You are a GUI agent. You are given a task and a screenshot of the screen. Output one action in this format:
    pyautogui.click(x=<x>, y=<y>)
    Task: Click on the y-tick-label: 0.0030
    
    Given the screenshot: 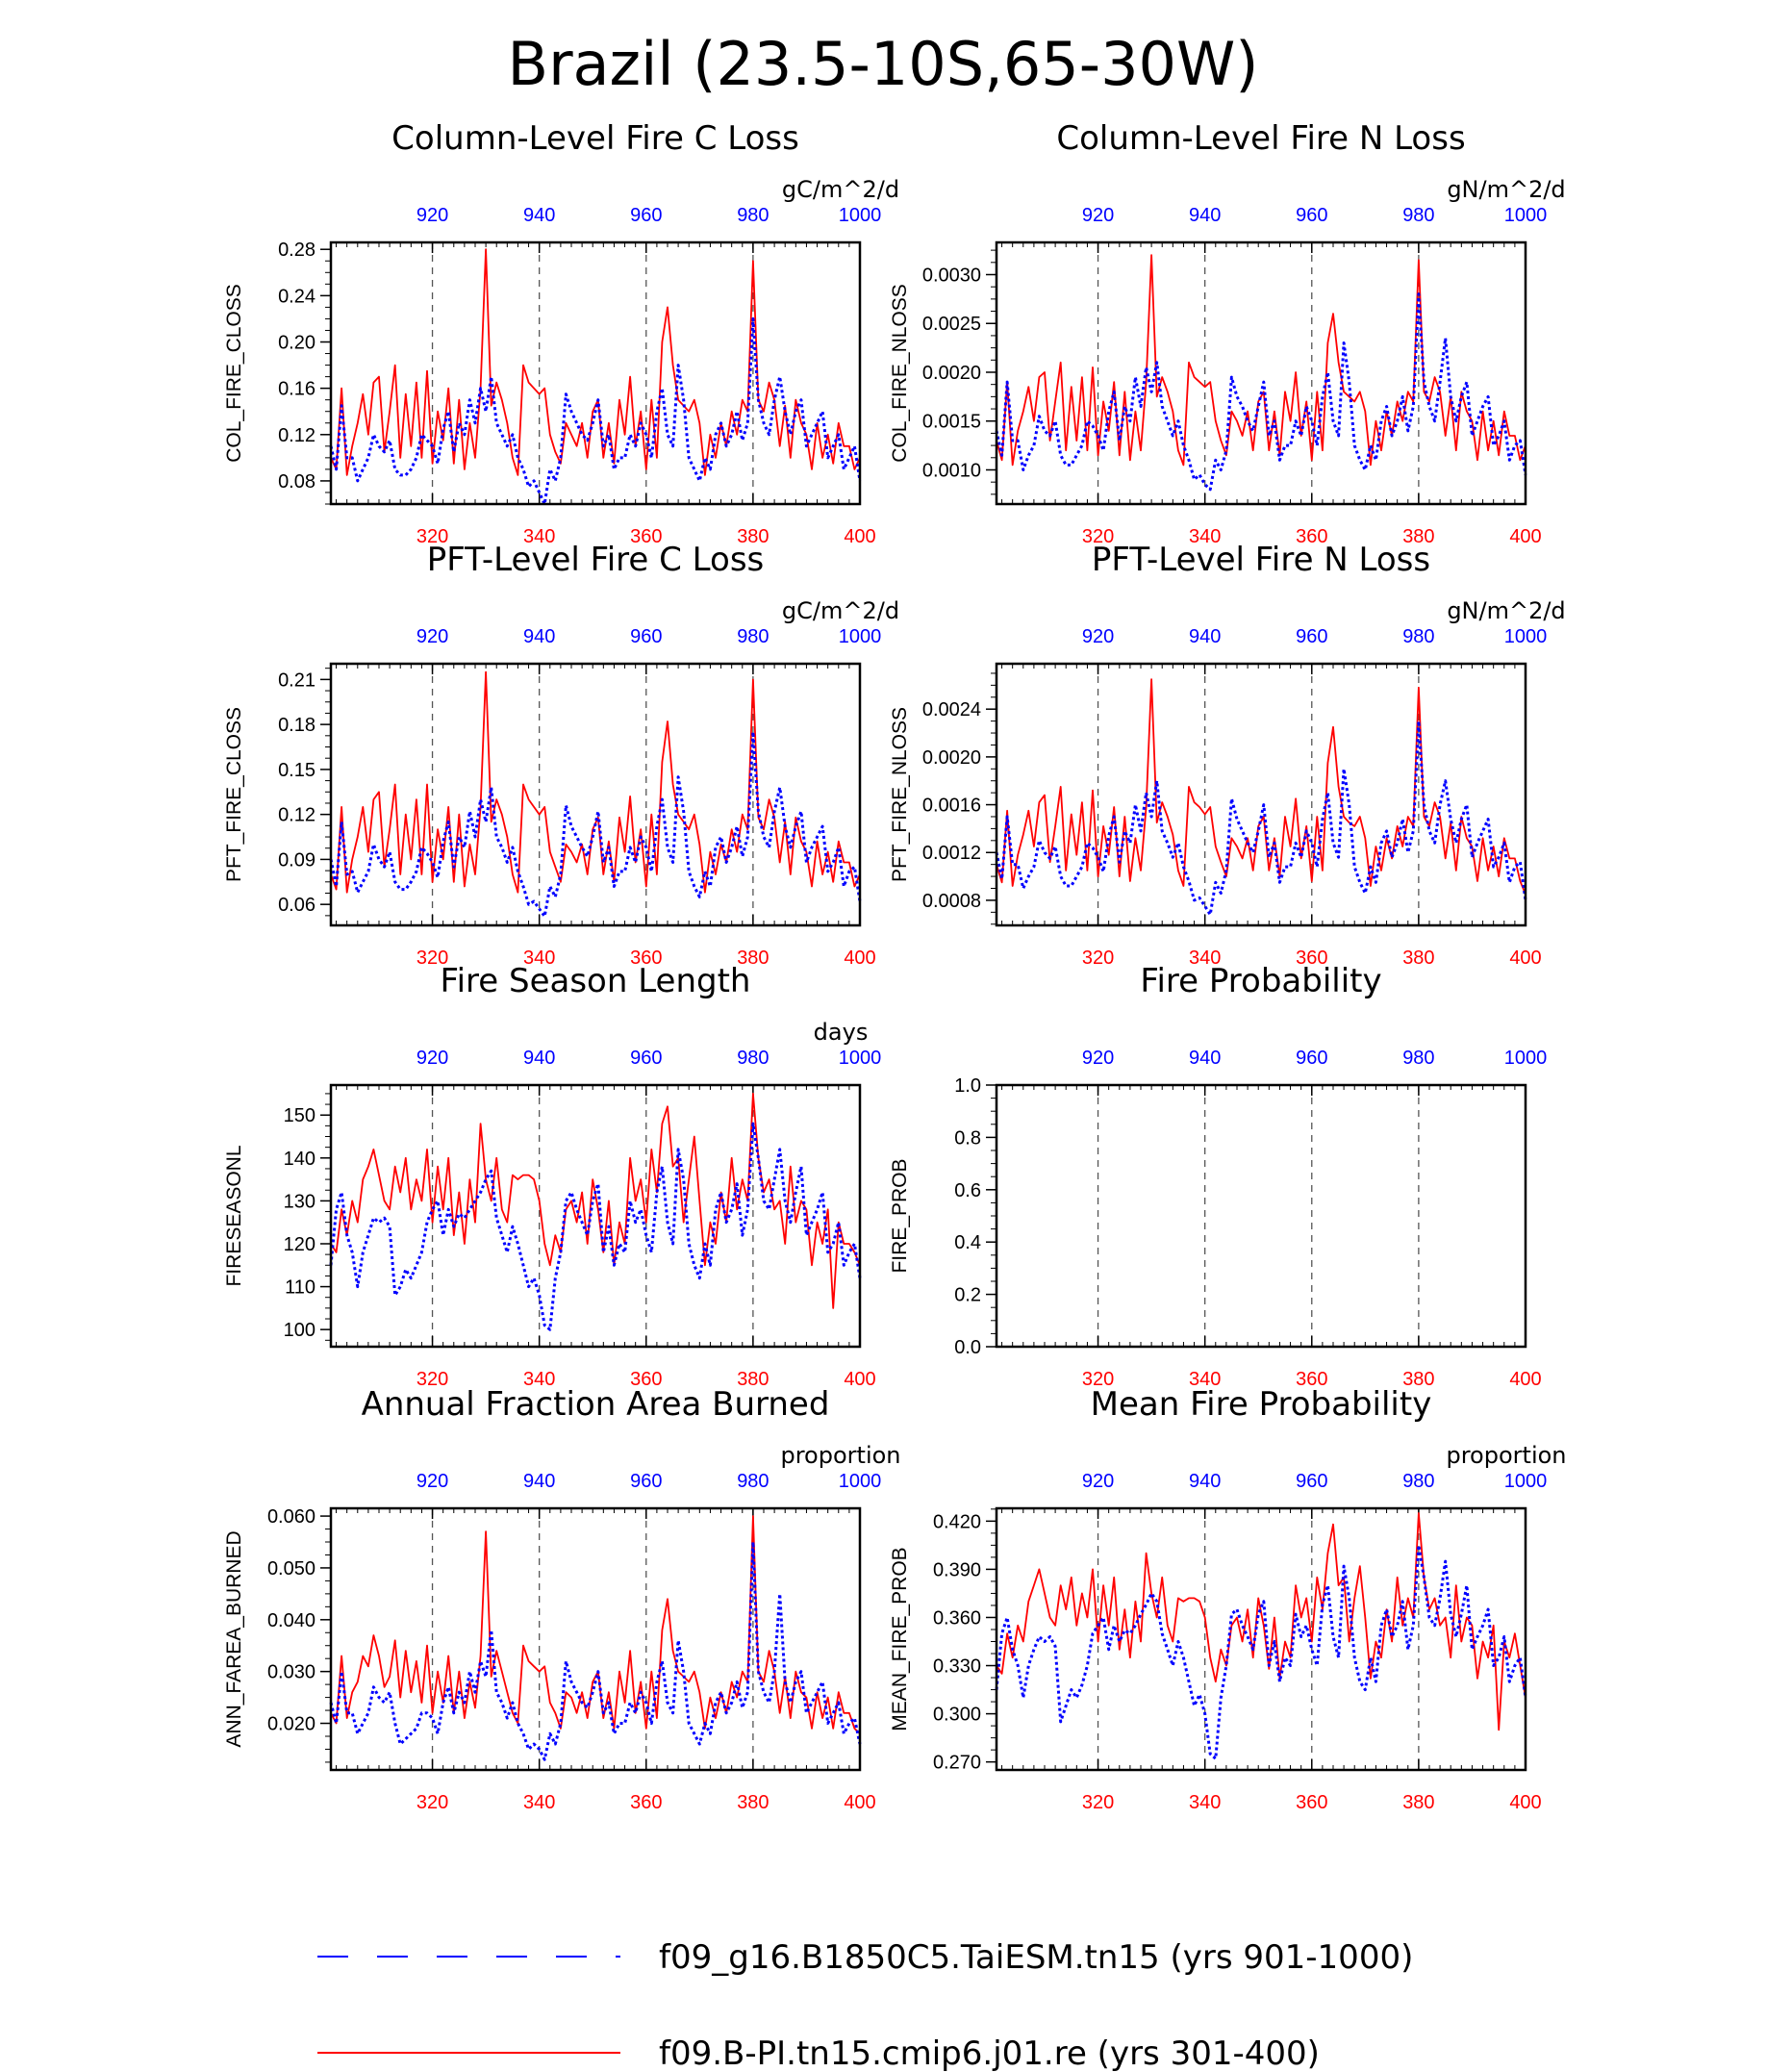 What is the action you would take?
    pyautogui.click(x=951, y=276)
    